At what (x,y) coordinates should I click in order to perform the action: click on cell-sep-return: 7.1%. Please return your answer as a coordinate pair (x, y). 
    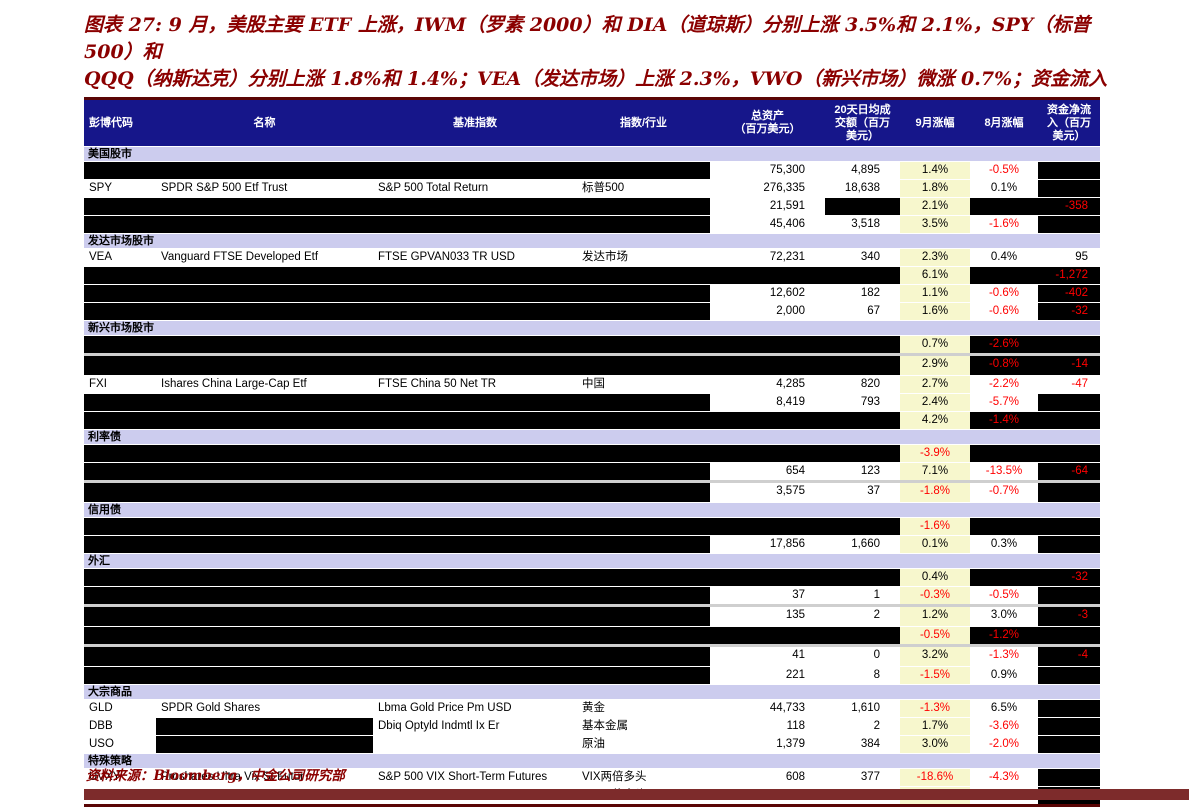
    Looking at the image, I should click on (935, 471).